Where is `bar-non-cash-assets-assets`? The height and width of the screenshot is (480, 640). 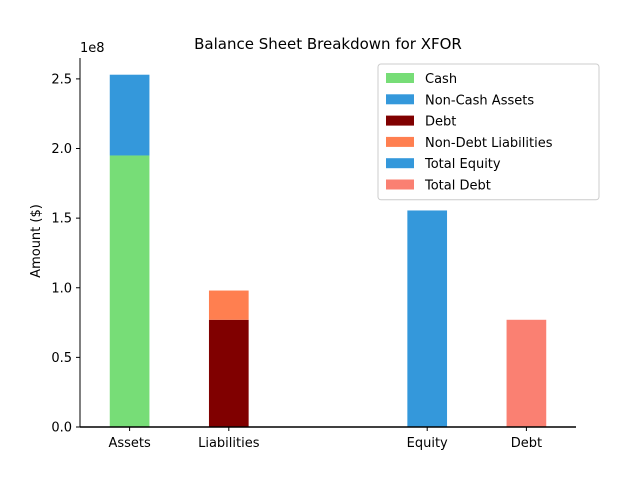
bar-non-cash-assets-assets is located at coordinates (129, 115).